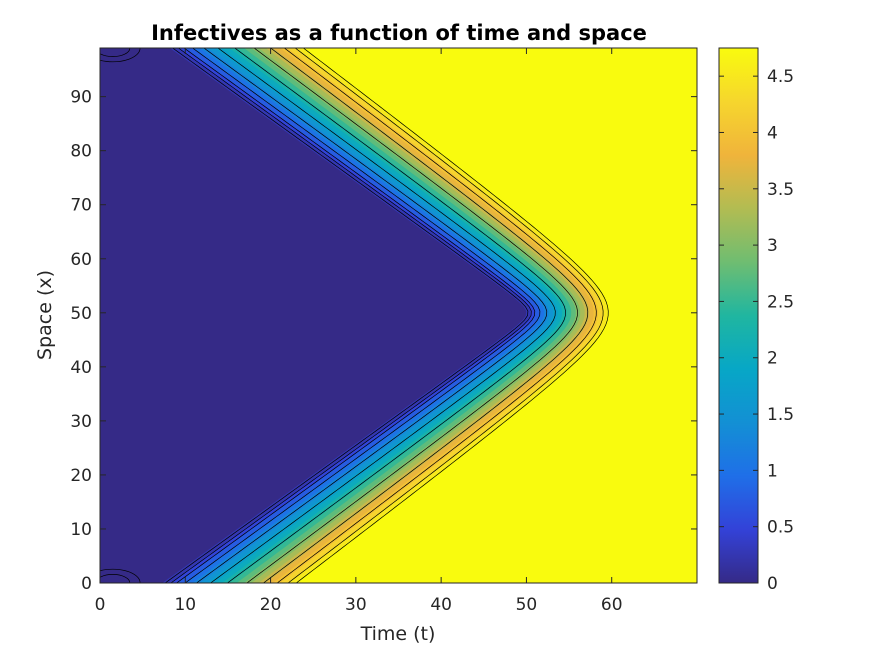 This screenshot has width=875, height=656. Describe the element at coordinates (81, 98) in the screenshot. I see `y-tick-label: 90` at that location.